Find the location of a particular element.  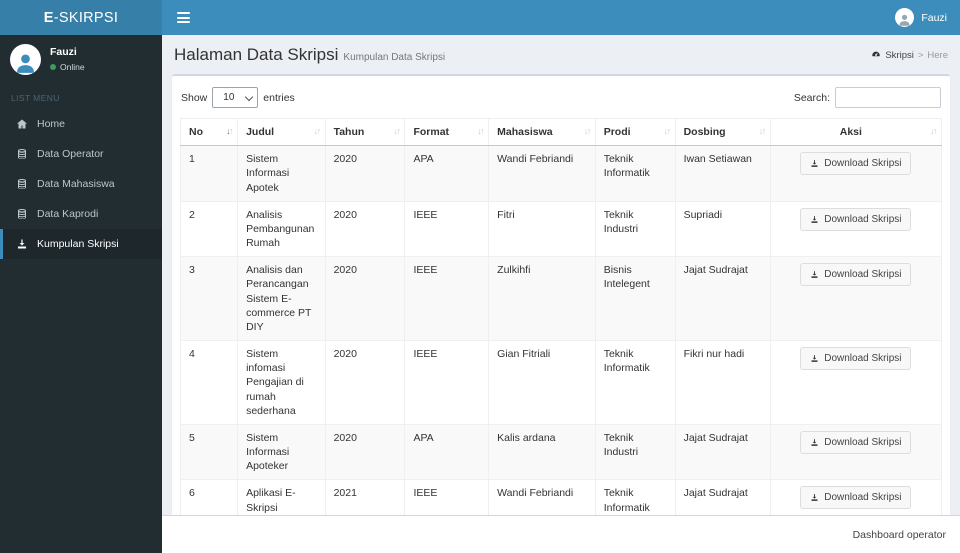

cell-dosbing: Fikri nur hadi is located at coordinates (722, 382).